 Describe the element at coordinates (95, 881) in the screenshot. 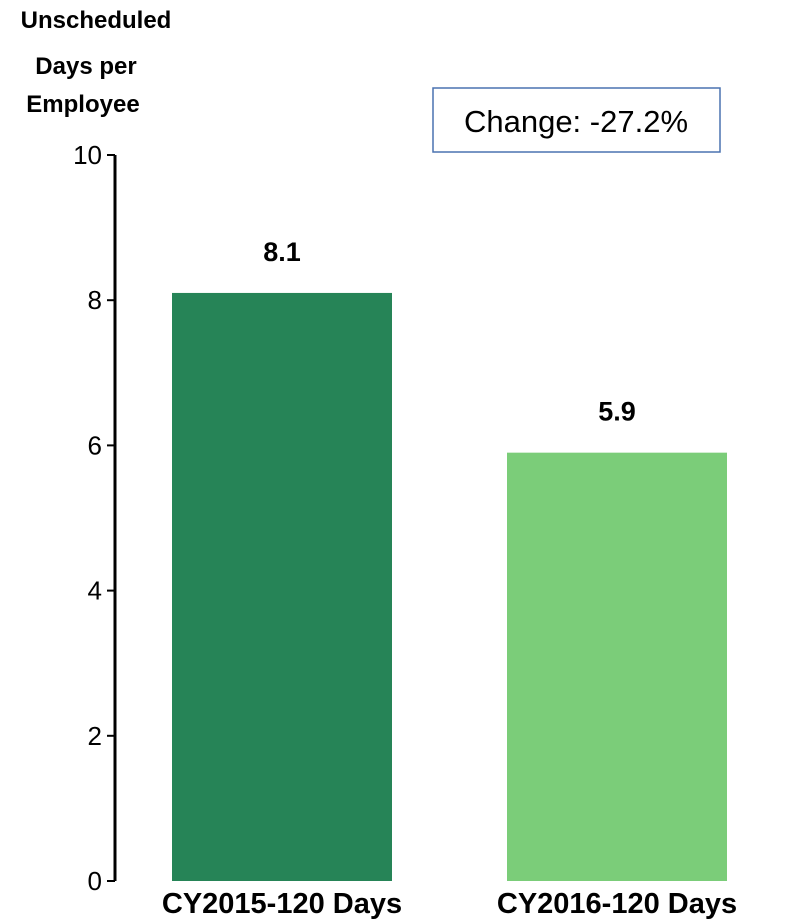

I see `y-tick-label: 0` at that location.